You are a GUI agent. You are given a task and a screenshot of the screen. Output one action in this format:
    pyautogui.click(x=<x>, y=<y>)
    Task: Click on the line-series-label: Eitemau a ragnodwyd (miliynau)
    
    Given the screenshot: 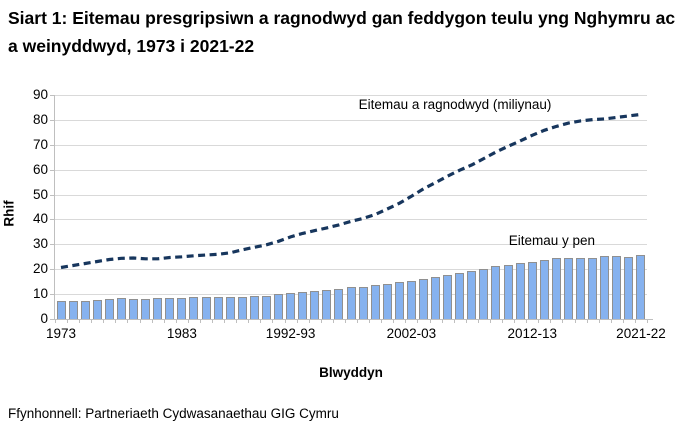 What is the action you would take?
    pyautogui.click(x=455, y=104)
    